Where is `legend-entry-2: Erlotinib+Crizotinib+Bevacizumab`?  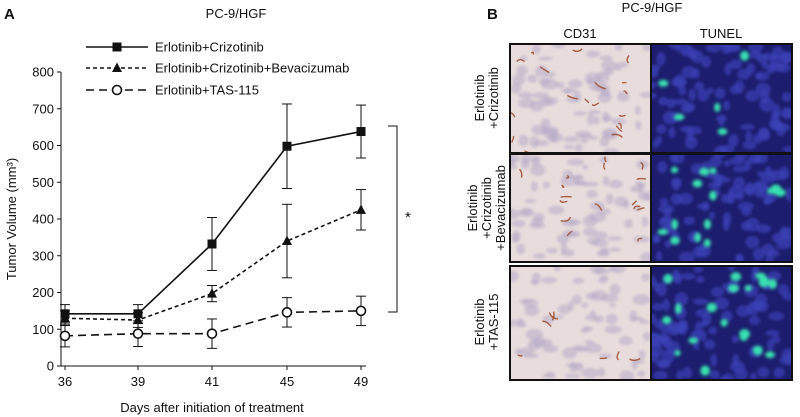
legend-entry-2: Erlotinib+Crizotinib+Bevacizumab is located at coordinates (217, 68).